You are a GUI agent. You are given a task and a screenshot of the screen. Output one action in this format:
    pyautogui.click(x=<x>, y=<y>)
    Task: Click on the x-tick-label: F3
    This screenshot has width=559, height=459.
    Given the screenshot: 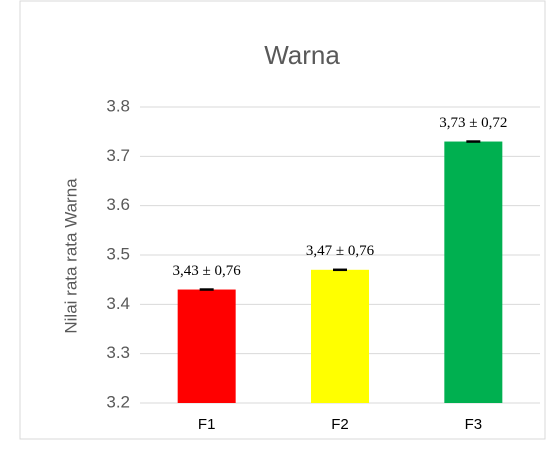 What is the action you would take?
    pyautogui.click(x=474, y=424)
    